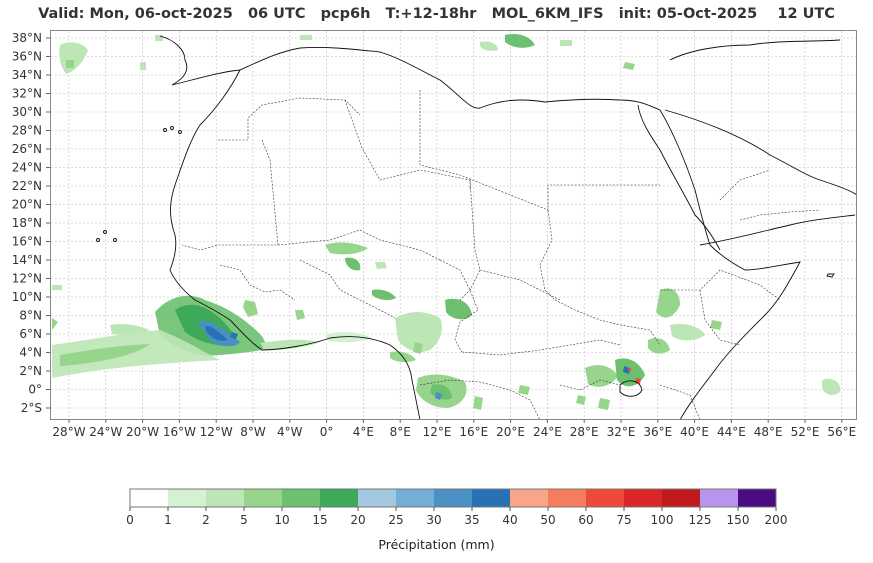 The width and height of the screenshot is (873, 563). Describe the element at coordinates (27, 297) in the screenshot. I see `lat-tick-label: 10°N` at that location.